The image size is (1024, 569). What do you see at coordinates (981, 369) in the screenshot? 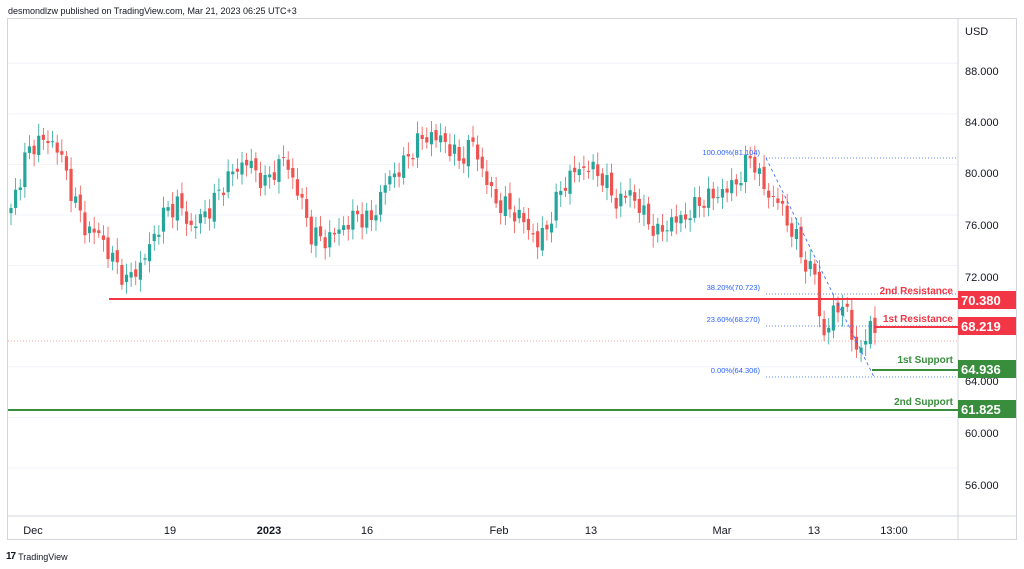
I see `support-1-price: 64.936` at bounding box center [981, 369].